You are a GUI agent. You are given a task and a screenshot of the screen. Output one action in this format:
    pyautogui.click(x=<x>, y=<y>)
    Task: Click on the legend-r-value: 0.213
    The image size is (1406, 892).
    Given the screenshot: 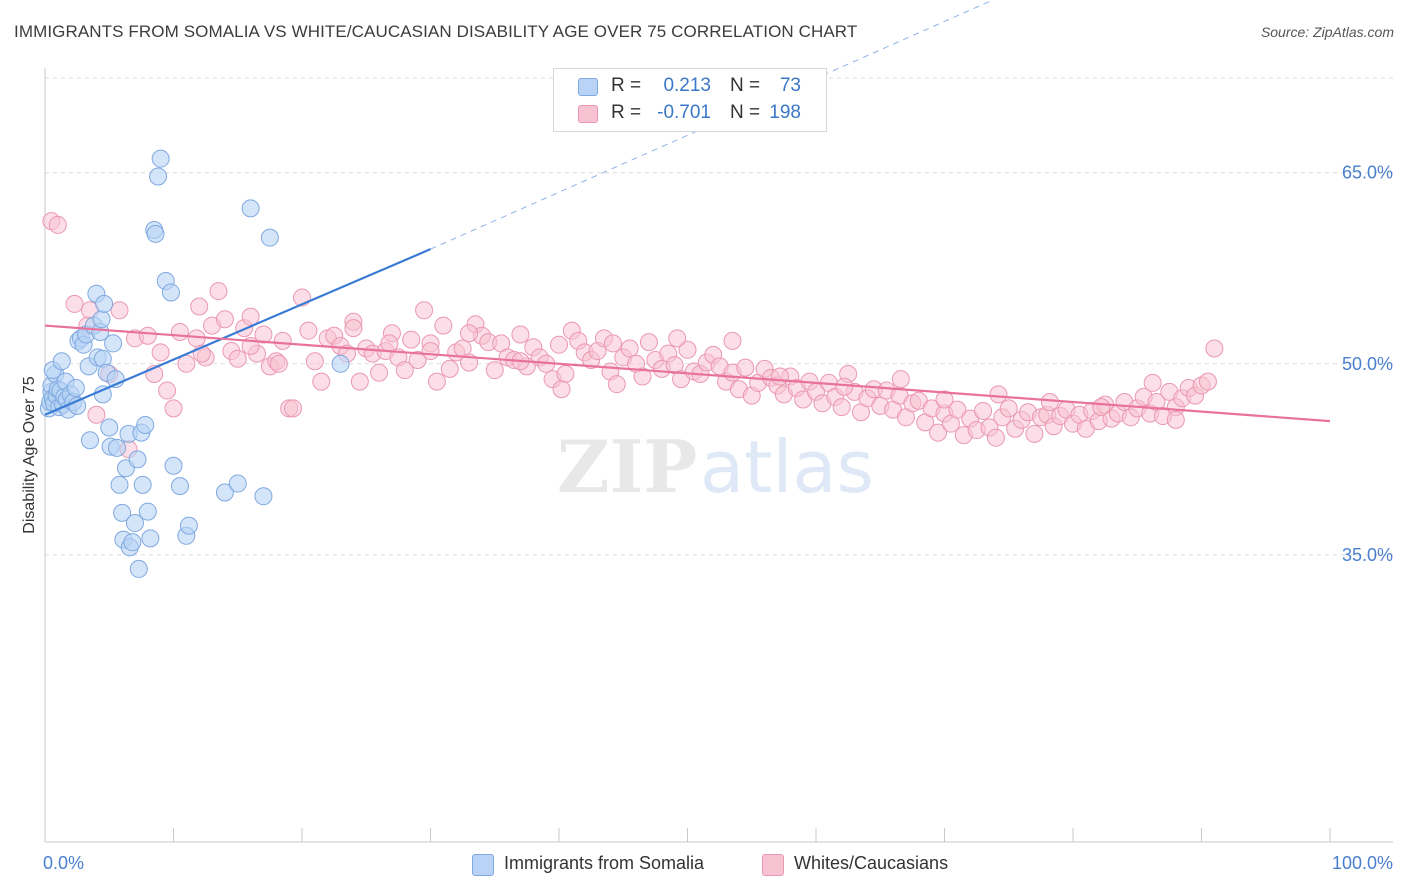 What is the action you would take?
    pyautogui.click(x=687, y=85)
    